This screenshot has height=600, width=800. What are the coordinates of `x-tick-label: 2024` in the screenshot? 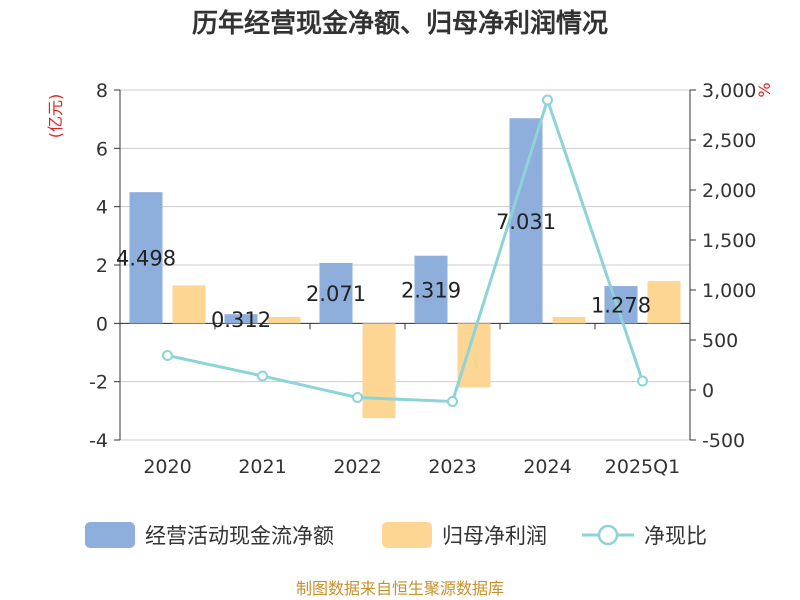 It's located at (547, 467).